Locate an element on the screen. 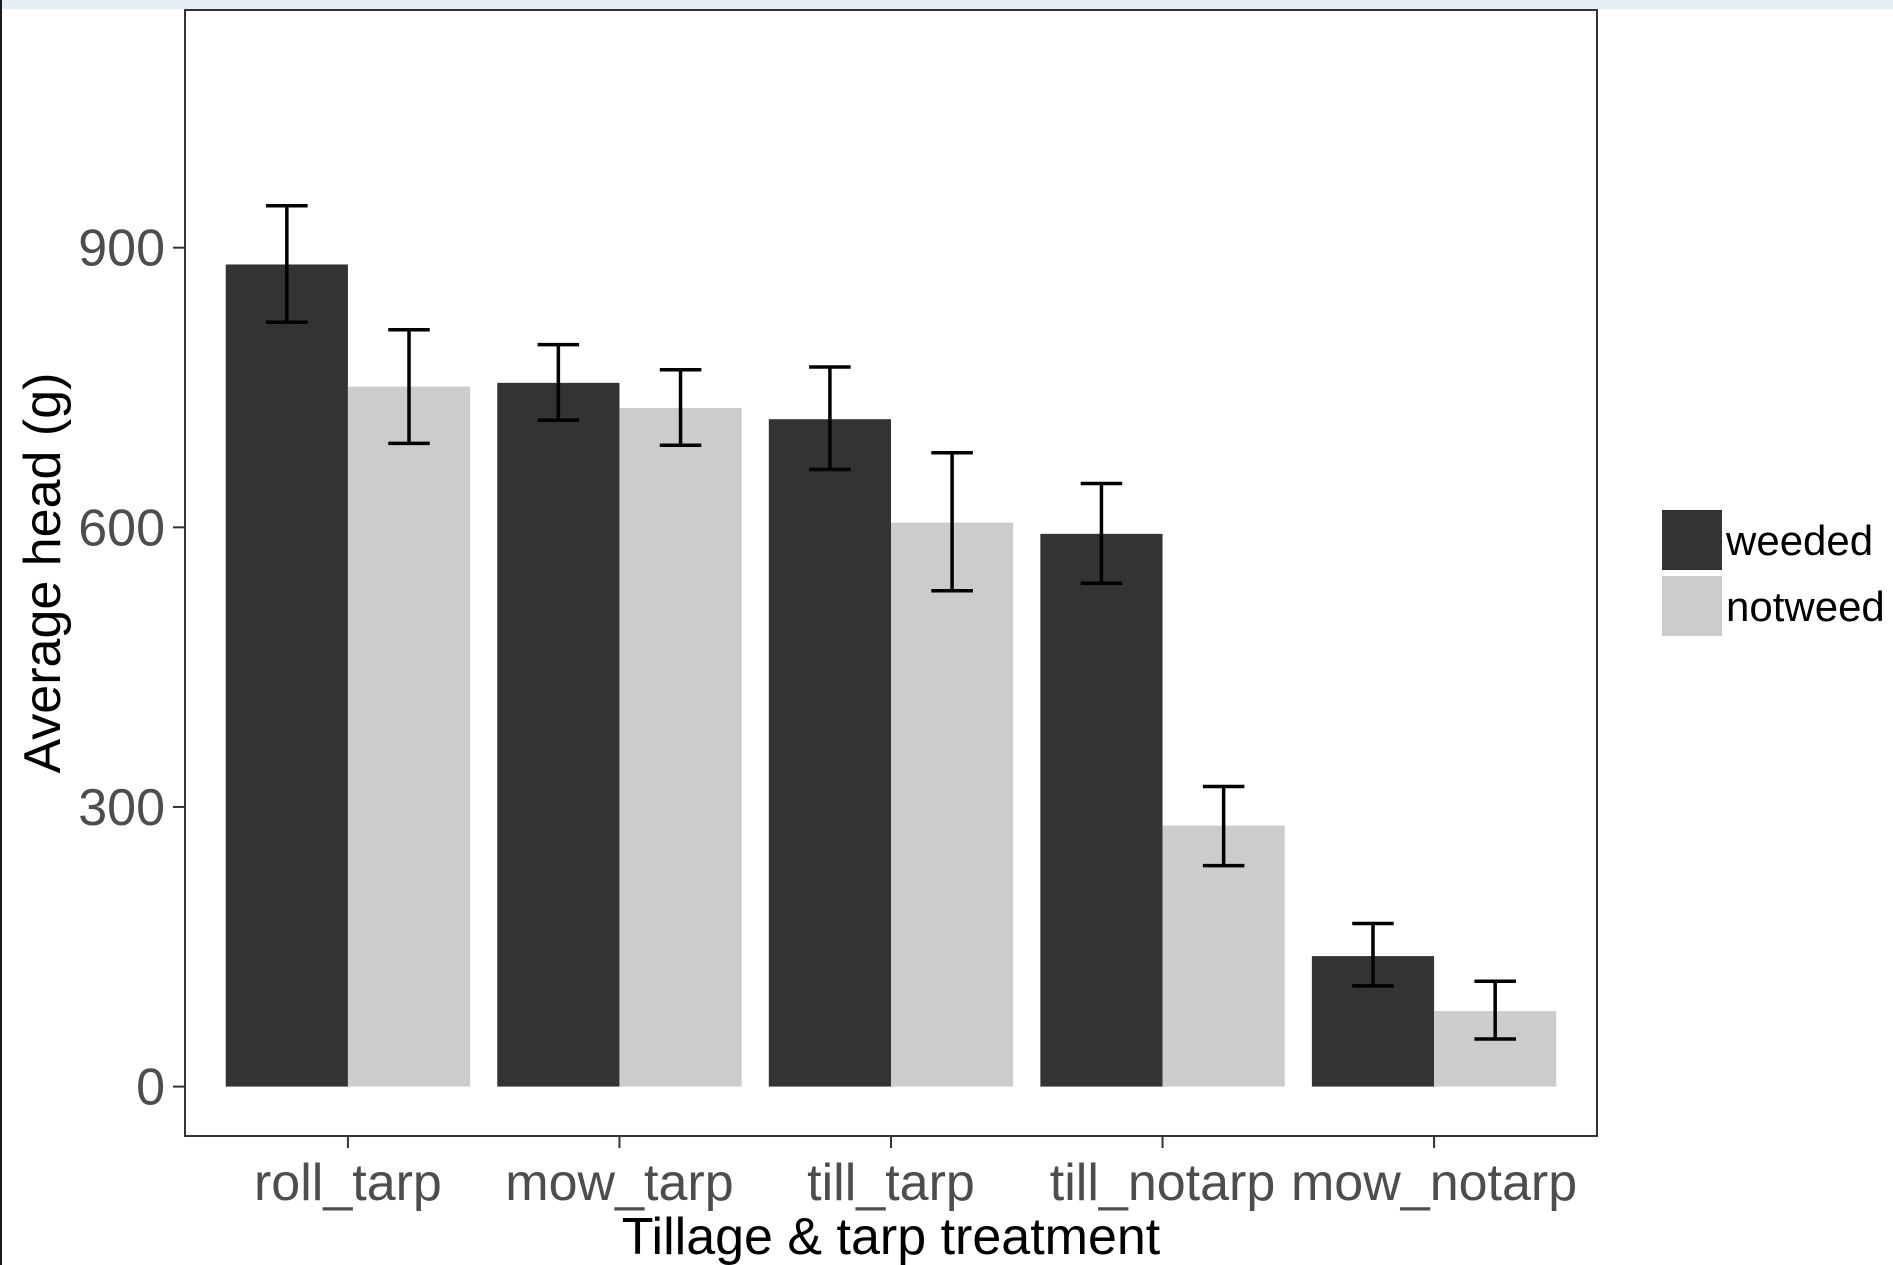  x-tick-label: roll_tarp is located at coordinates (348, 1183).